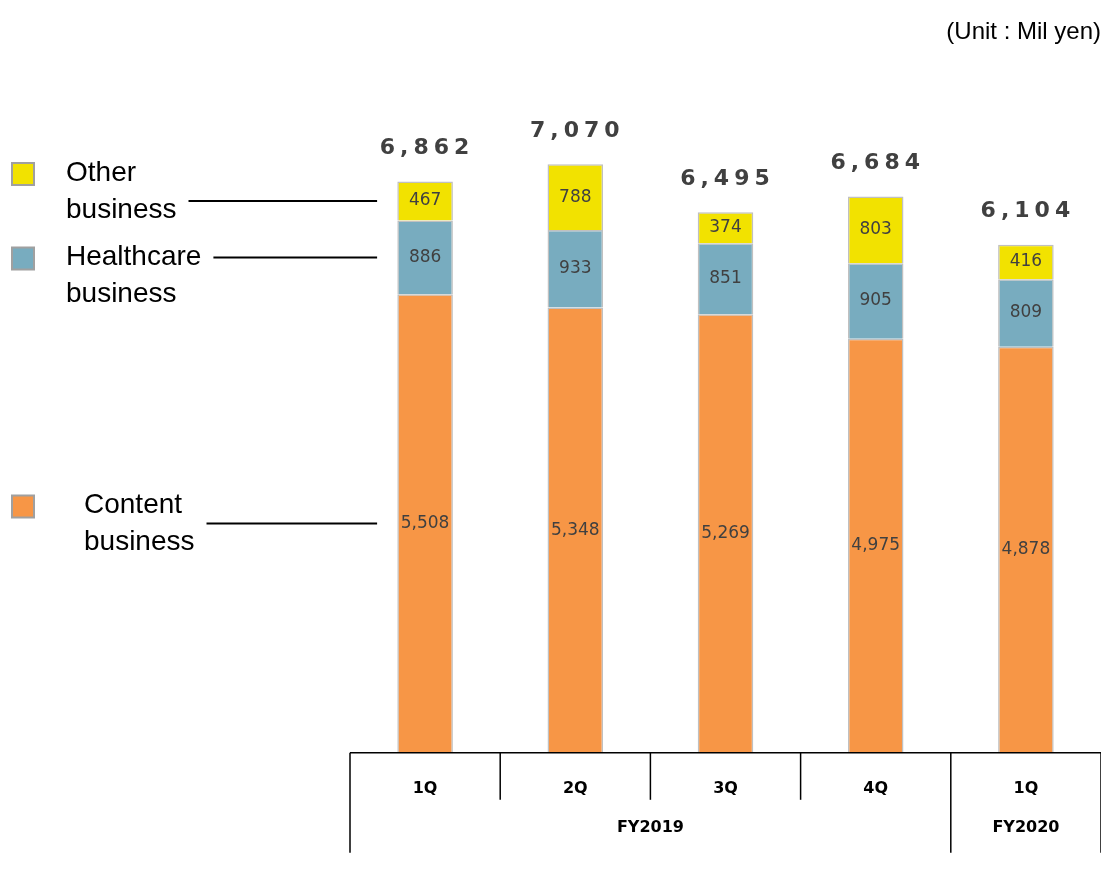 The height and width of the screenshot is (874, 1109). I want to click on total-label: 7,070, so click(577, 130).